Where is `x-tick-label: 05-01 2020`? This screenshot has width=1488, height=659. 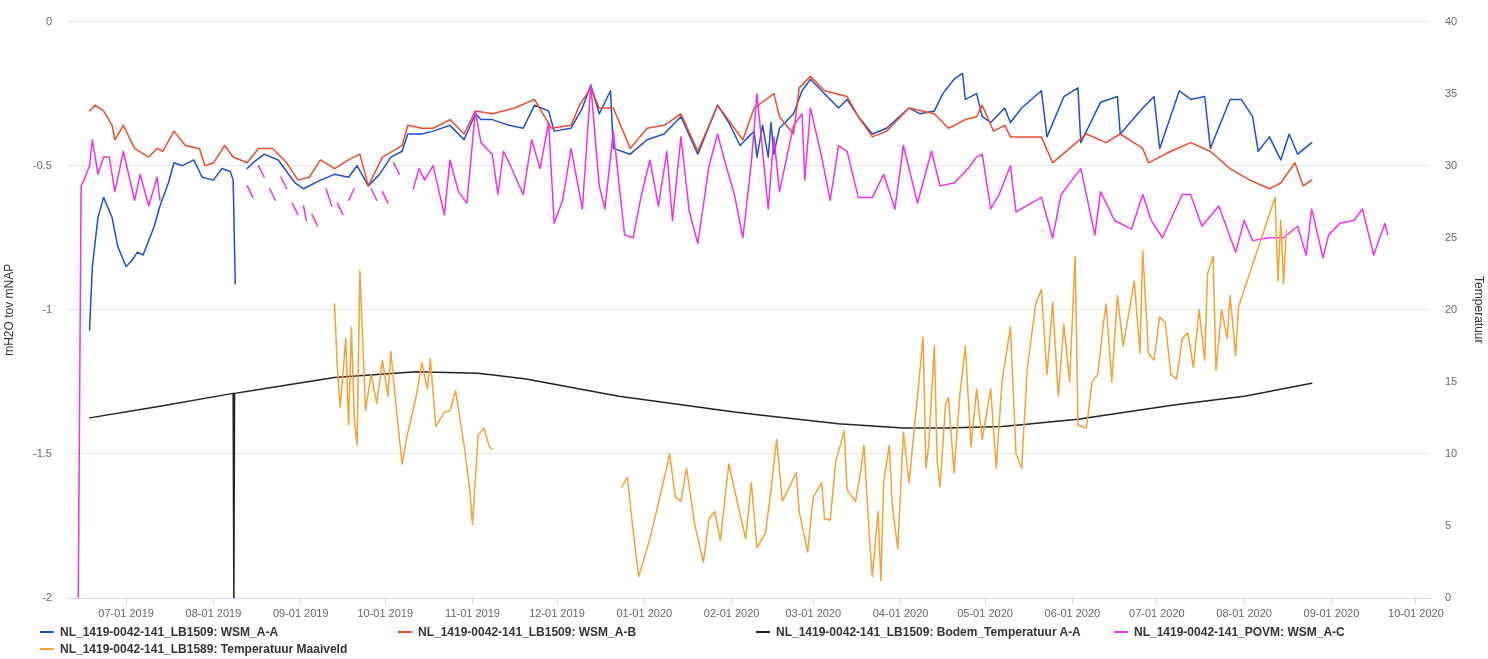 x-tick-label: 05-01 2020 is located at coordinates (985, 612).